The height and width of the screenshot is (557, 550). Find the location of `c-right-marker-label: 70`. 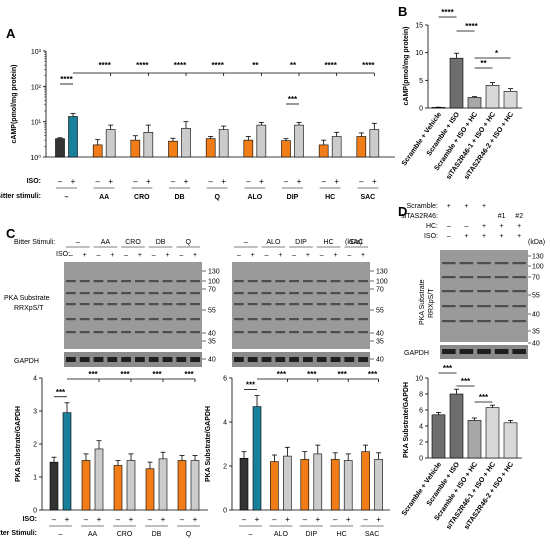

c-right-marker-label: 70 is located at coordinates (380, 290).